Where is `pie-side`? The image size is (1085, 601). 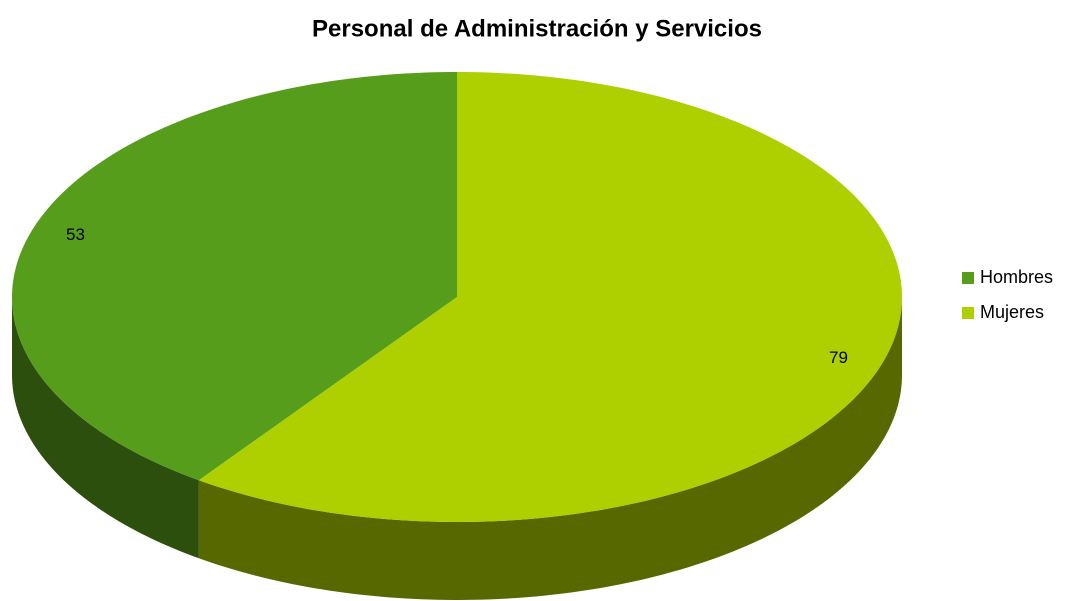
pie-side is located at coordinates (105, 428).